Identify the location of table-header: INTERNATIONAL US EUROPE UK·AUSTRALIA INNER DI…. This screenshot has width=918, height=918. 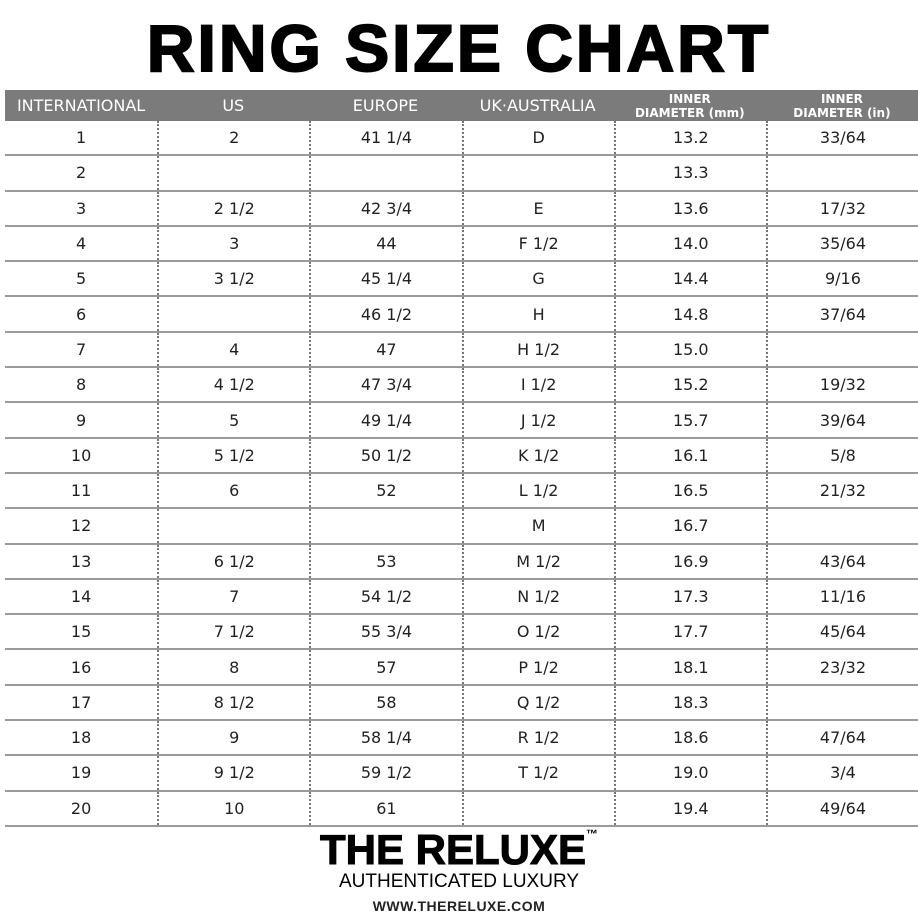
(461, 105).